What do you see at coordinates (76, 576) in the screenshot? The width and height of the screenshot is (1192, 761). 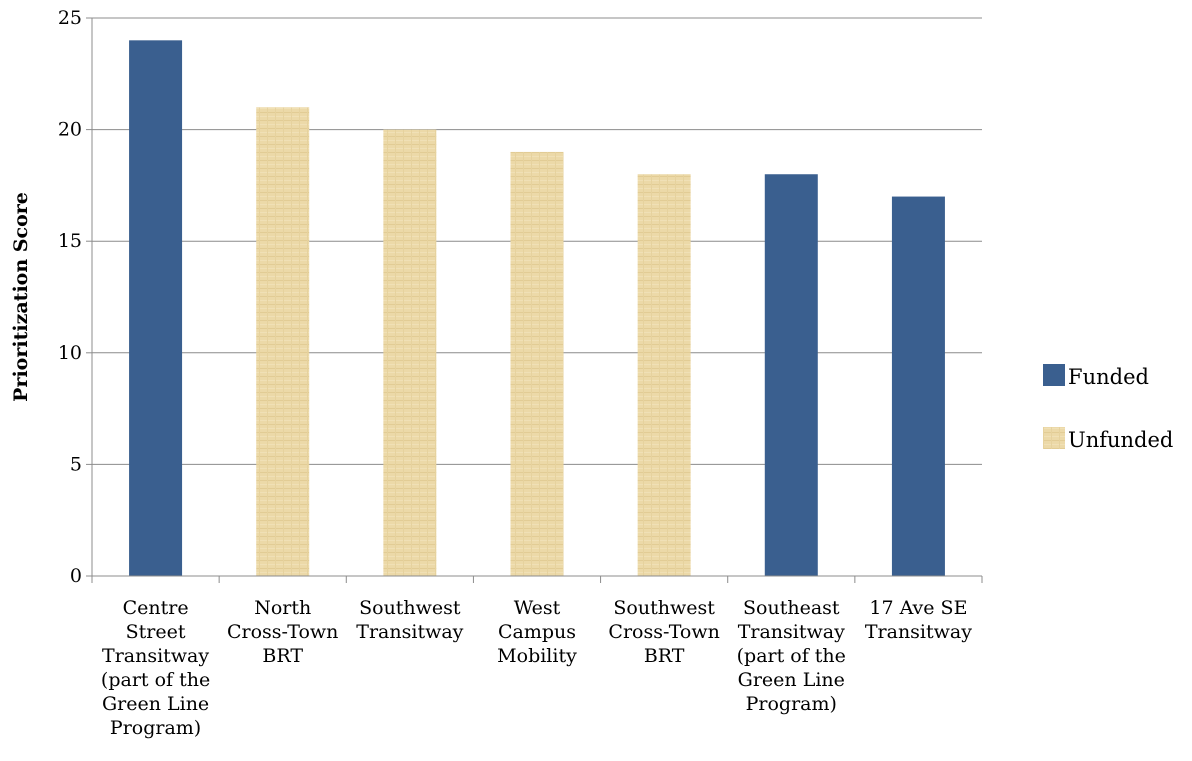 I see `y-tick-label: 0` at bounding box center [76, 576].